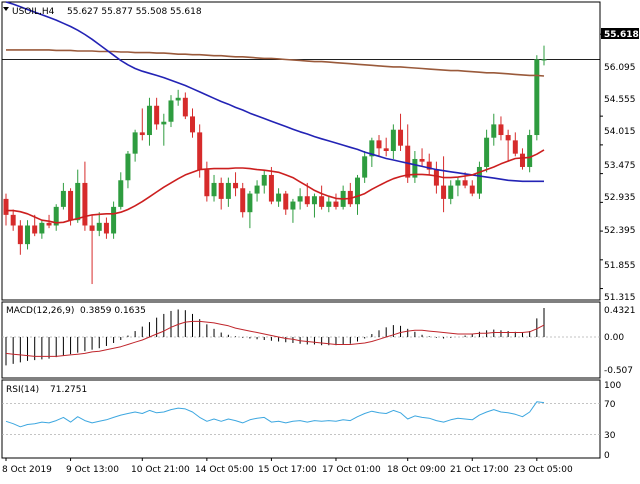 The height and width of the screenshot is (484, 640). What do you see at coordinates (614, 338) in the screenshot?
I see `macd-tick-zero: 0.00` at bounding box center [614, 338].